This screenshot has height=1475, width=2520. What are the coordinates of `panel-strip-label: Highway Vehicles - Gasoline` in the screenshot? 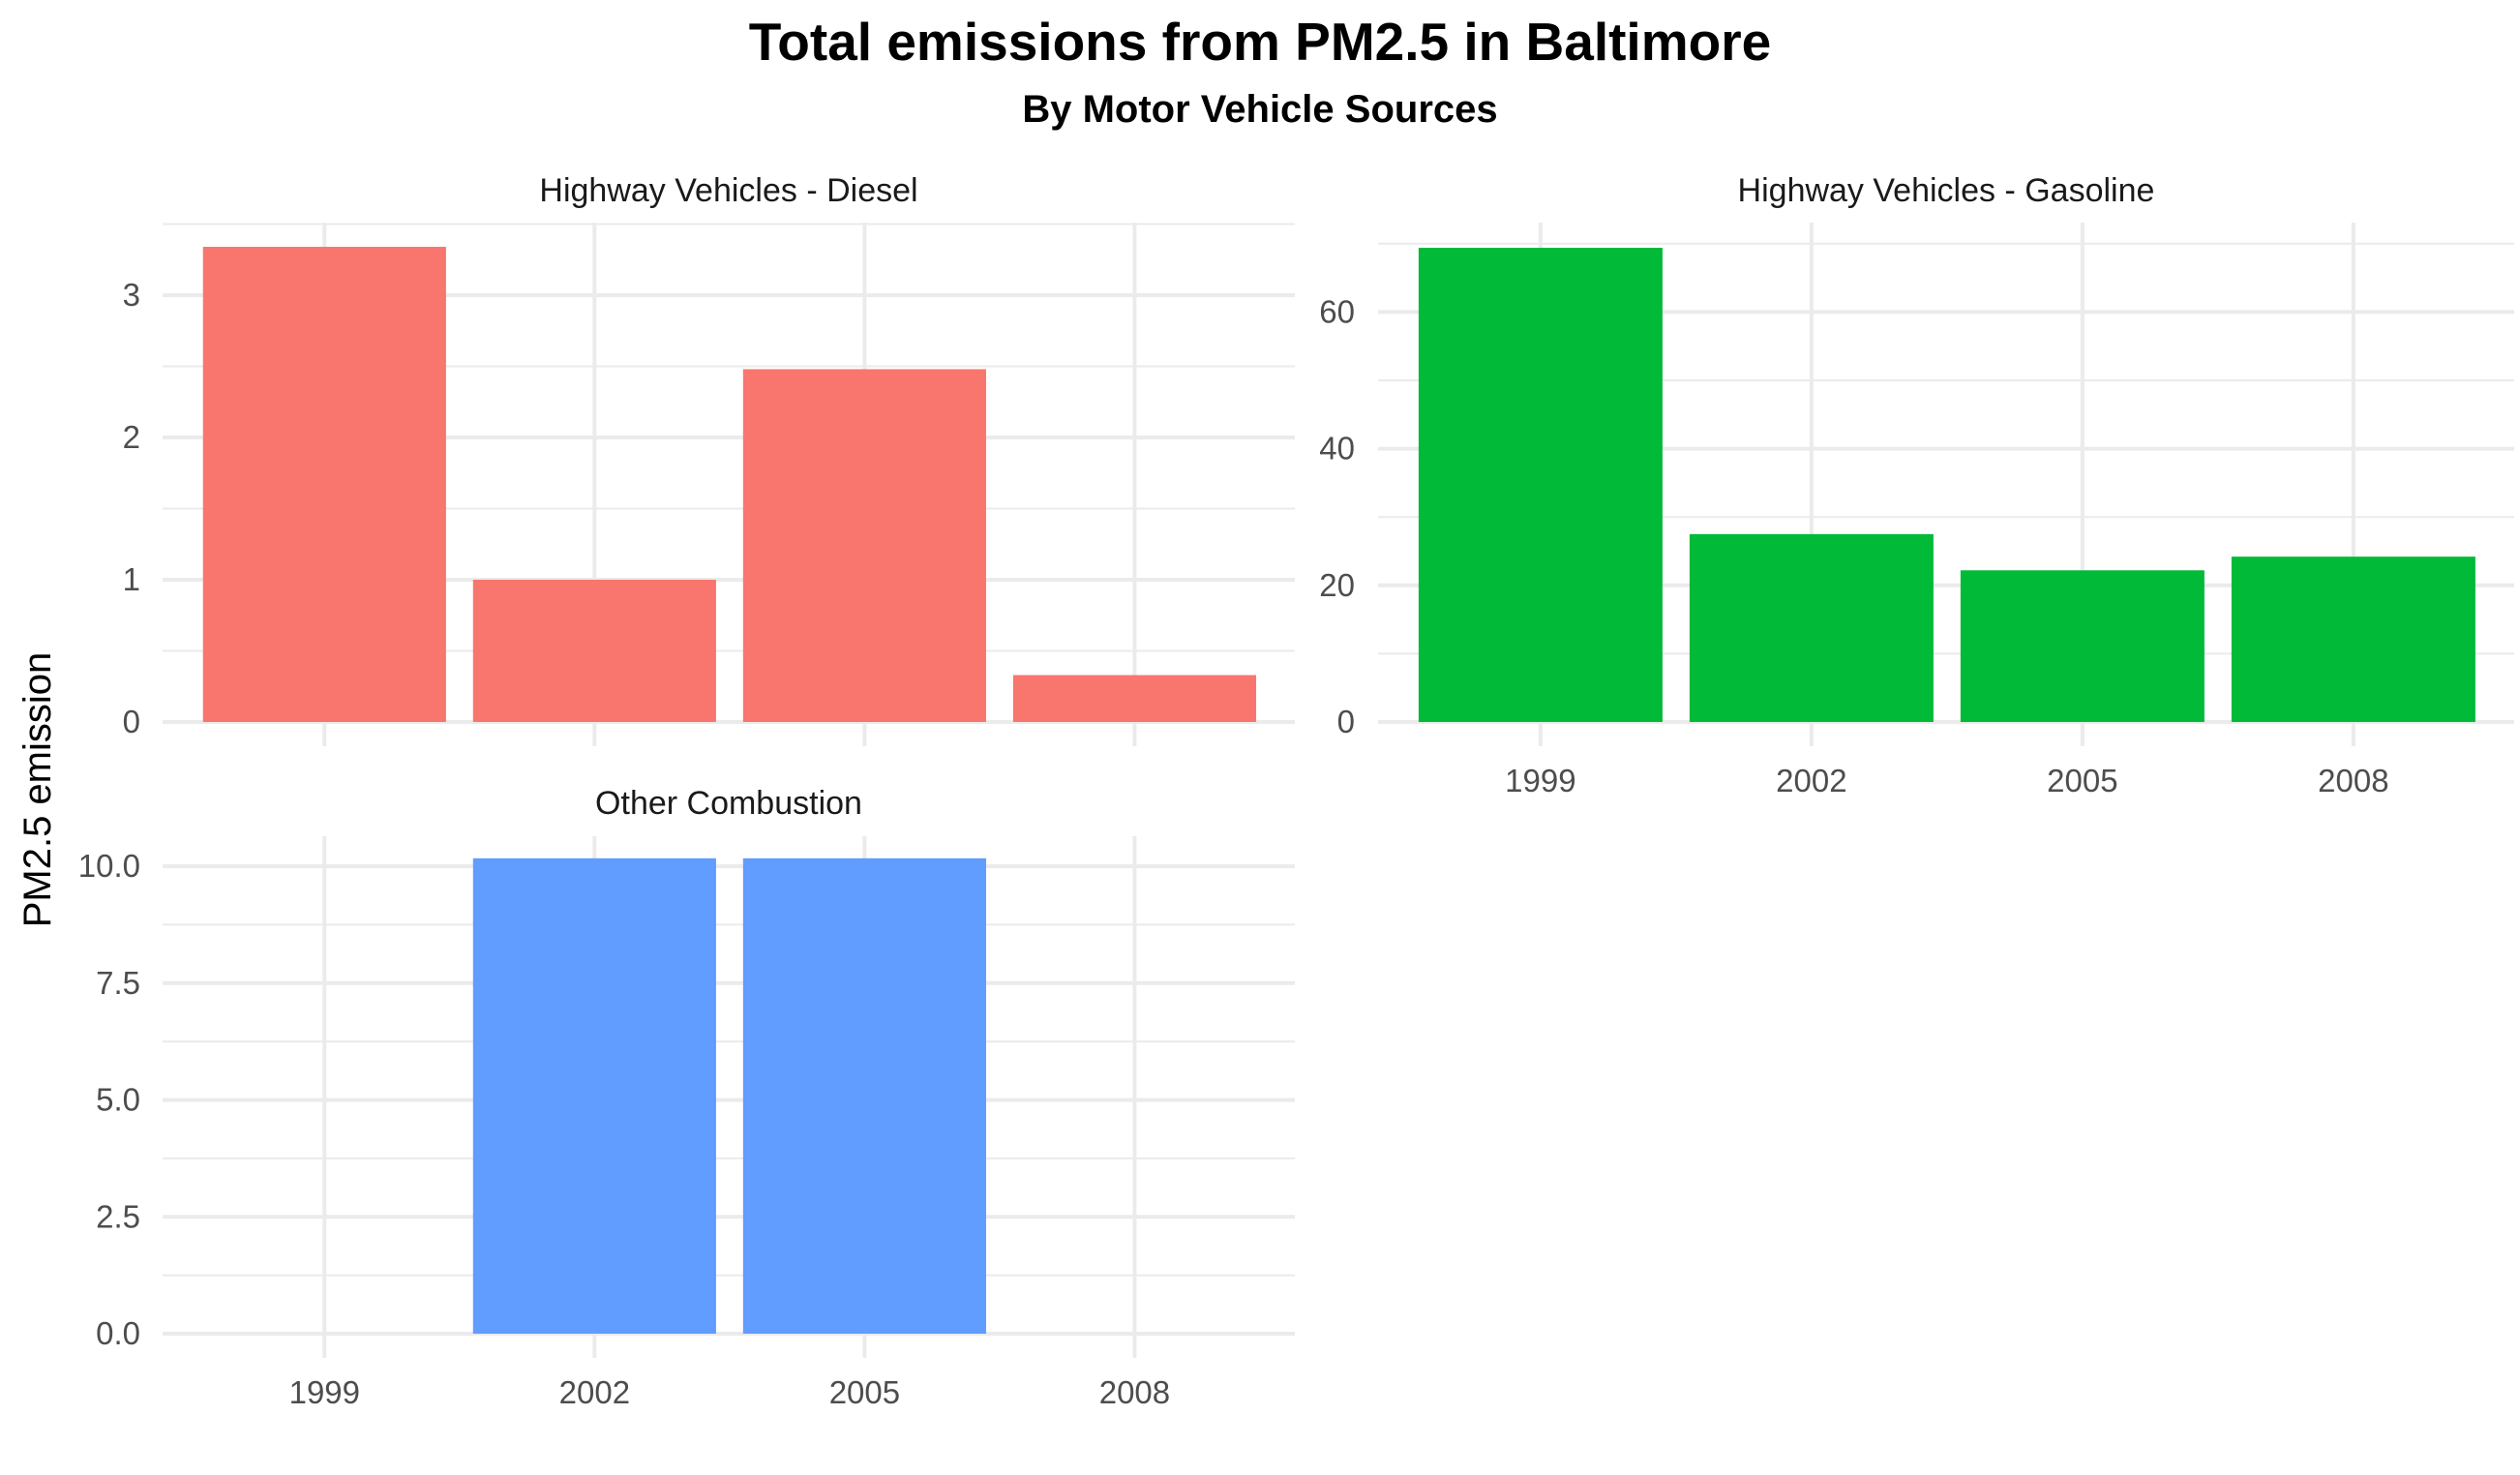 It's located at (1947, 190).